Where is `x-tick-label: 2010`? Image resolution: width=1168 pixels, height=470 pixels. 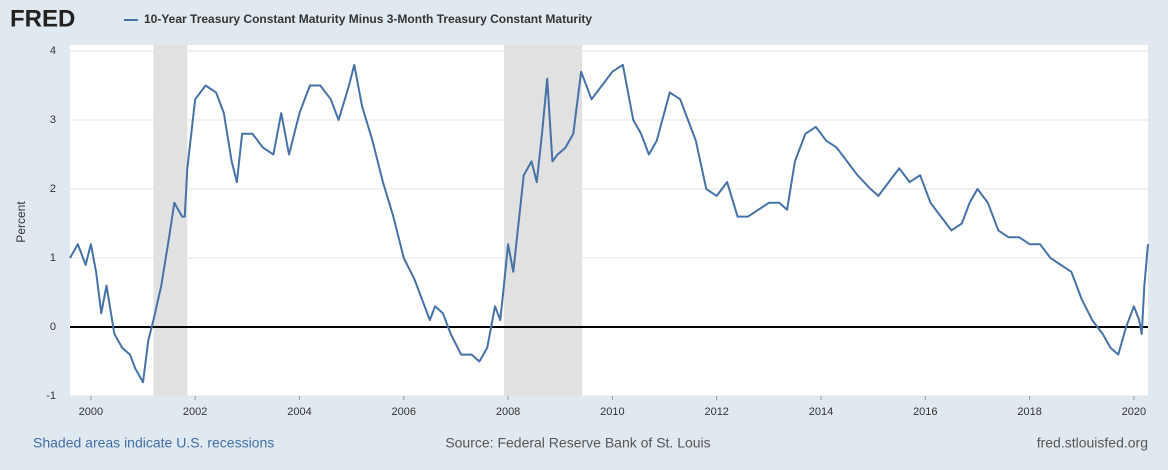 x-tick-label: 2010 is located at coordinates (612, 412).